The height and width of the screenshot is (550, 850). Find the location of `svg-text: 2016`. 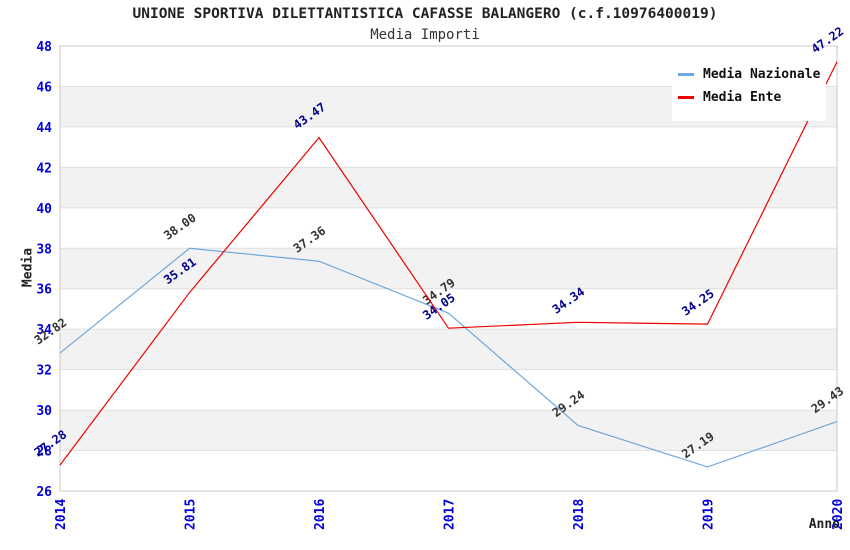

svg-text: 2016 is located at coordinates (320, 514).